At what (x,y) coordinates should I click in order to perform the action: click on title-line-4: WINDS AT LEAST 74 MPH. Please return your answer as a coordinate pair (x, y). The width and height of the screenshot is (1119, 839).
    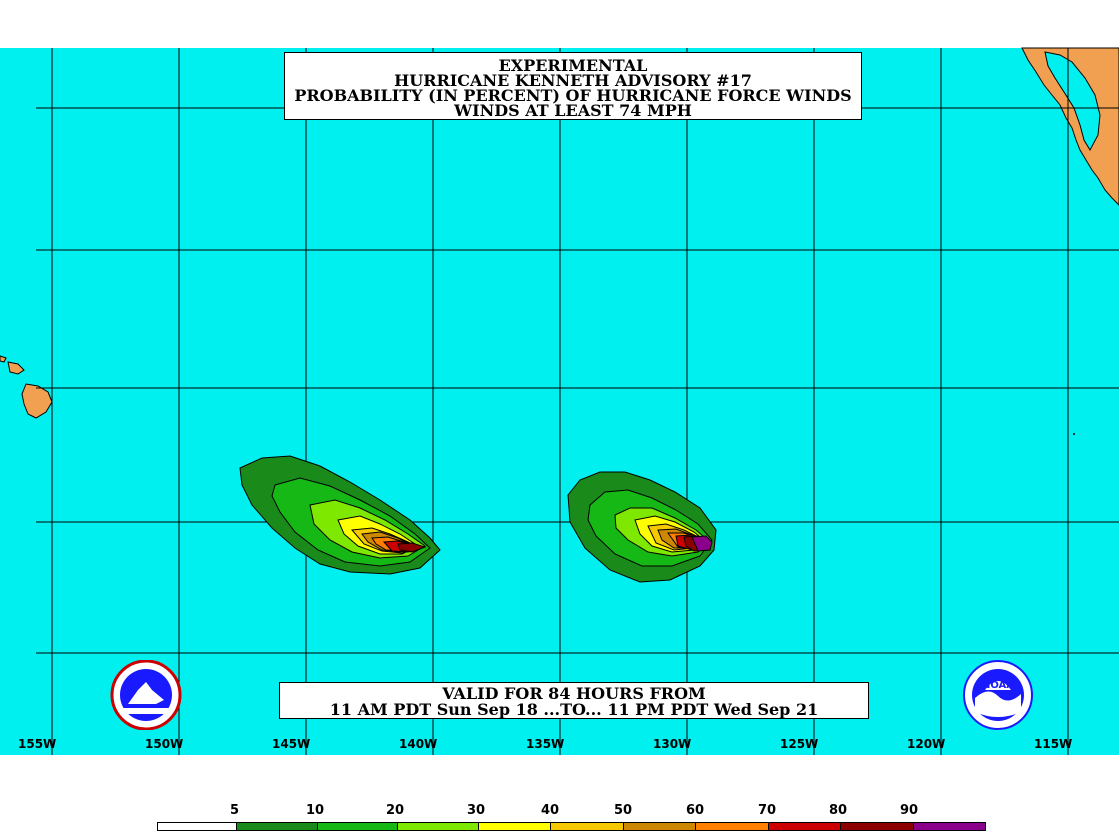
    Looking at the image, I should click on (573, 110).